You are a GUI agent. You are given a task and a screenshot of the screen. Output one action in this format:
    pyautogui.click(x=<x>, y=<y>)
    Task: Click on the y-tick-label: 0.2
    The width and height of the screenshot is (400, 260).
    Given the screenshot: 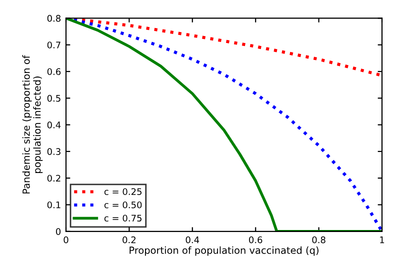 What is the action you would take?
    pyautogui.click(x=53, y=178)
    